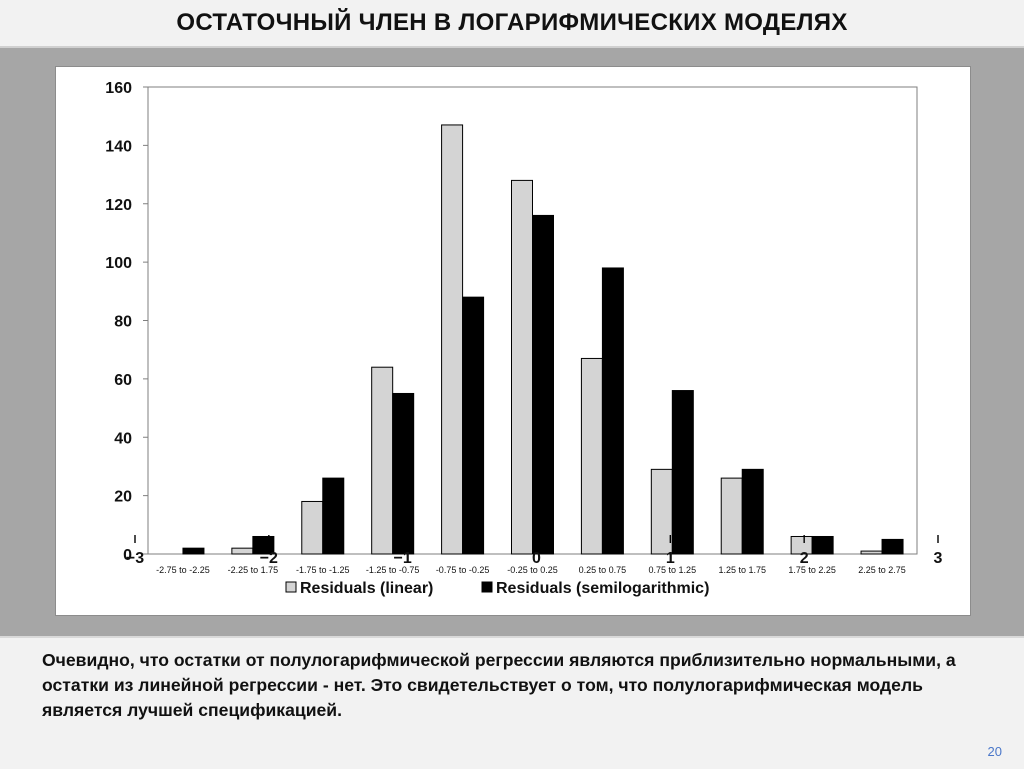  I want to click on legend-label: Residuals (semilogarithmic), so click(602, 588).